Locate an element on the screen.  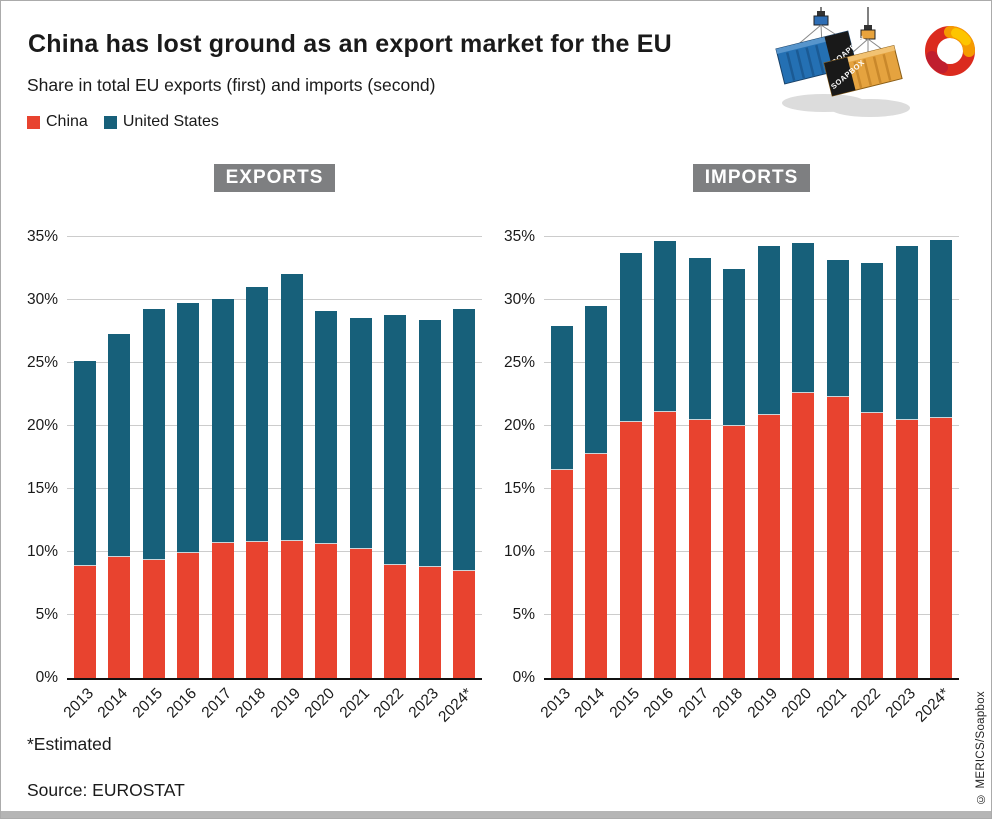
legend-item-china: China is located at coordinates (57, 122).